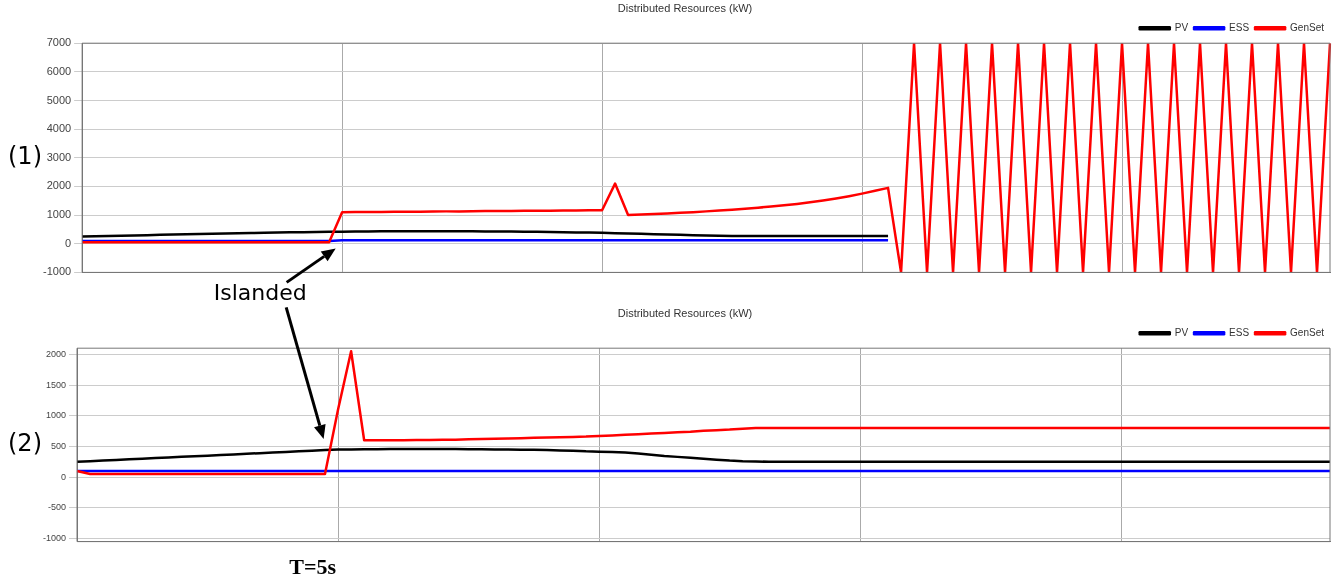 Image resolution: width=1342 pixels, height=585 pixels. What do you see at coordinates (56, 384) in the screenshot?
I see `y-tick-label: 1500` at bounding box center [56, 384].